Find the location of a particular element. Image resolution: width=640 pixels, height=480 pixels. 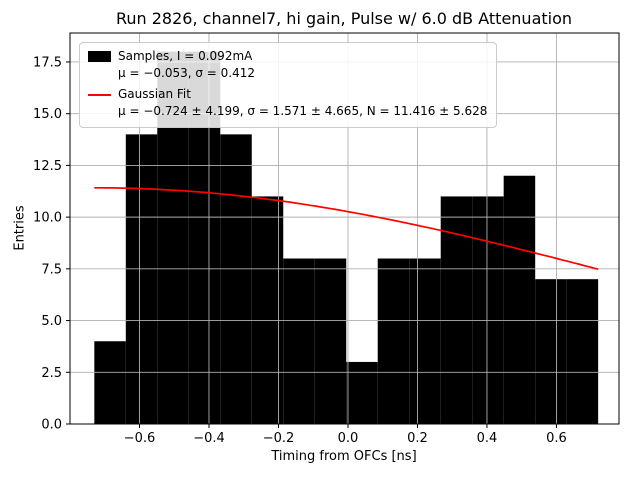

x-tick-label: 0.2 is located at coordinates (417, 438).